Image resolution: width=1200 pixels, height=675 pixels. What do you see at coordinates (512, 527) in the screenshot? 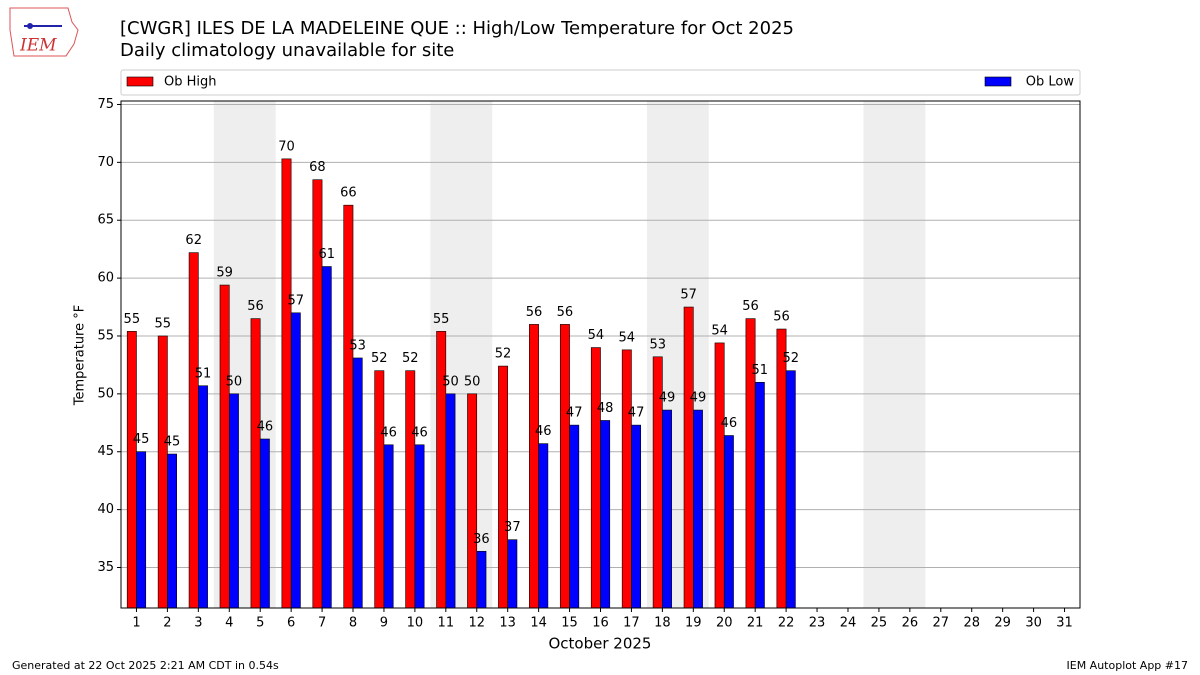
I see `data-label: 37` at bounding box center [512, 527].